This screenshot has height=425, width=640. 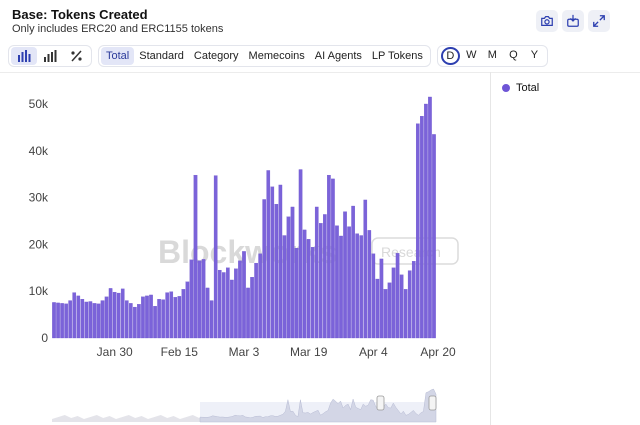 I want to click on chart-type-switch, so click(x=50, y=56).